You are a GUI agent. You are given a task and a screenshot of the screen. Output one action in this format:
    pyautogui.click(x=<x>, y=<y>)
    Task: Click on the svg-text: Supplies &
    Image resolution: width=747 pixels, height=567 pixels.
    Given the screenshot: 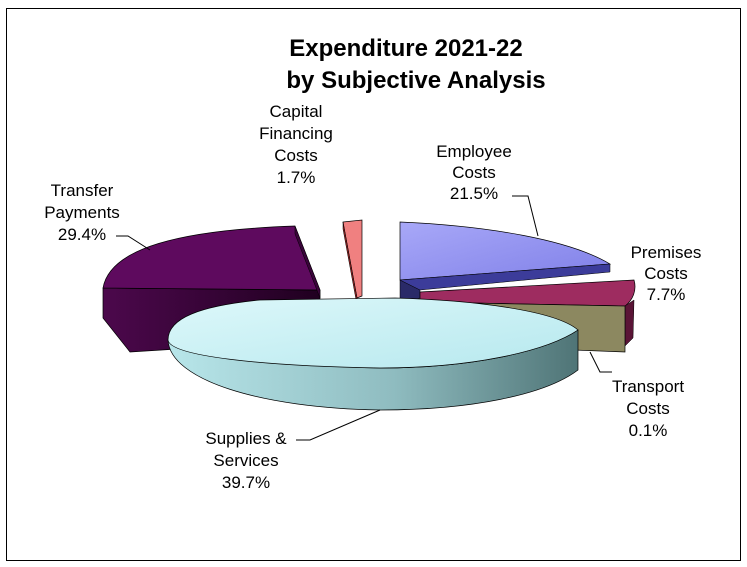 What is the action you would take?
    pyautogui.click(x=246, y=438)
    